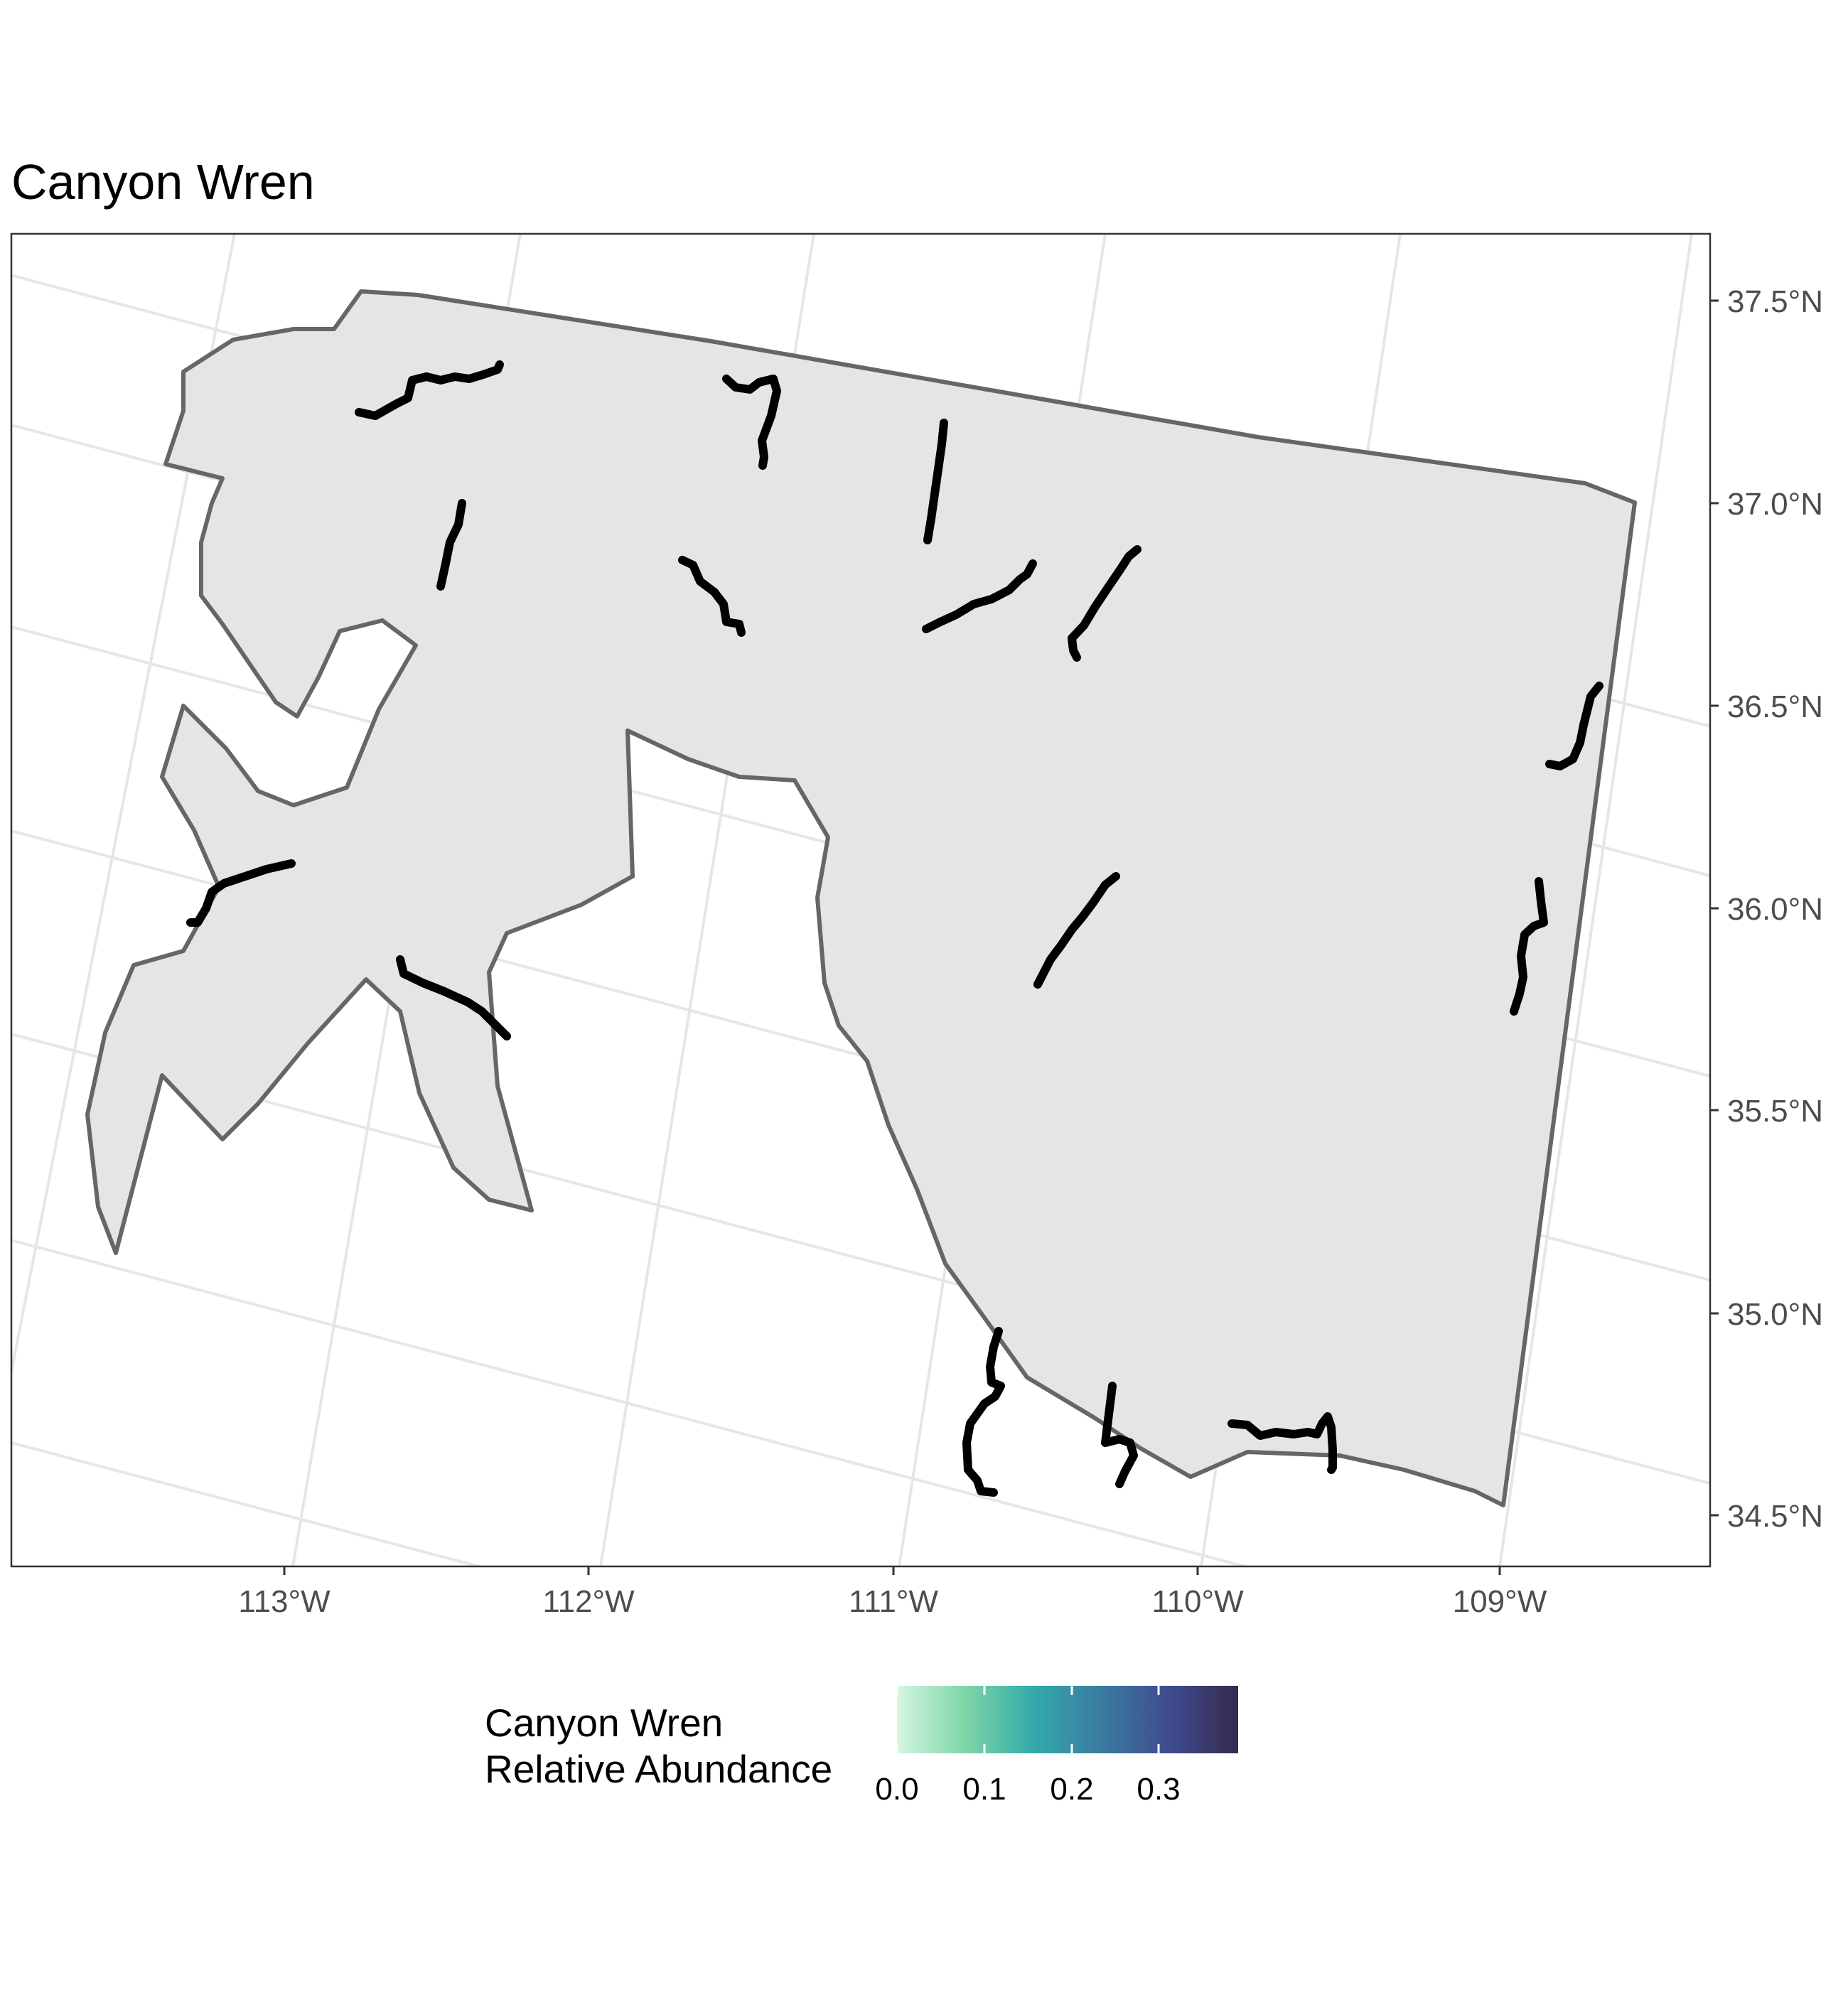  I want to click on y-tick-label: 35.0°N, so click(1775, 1314).